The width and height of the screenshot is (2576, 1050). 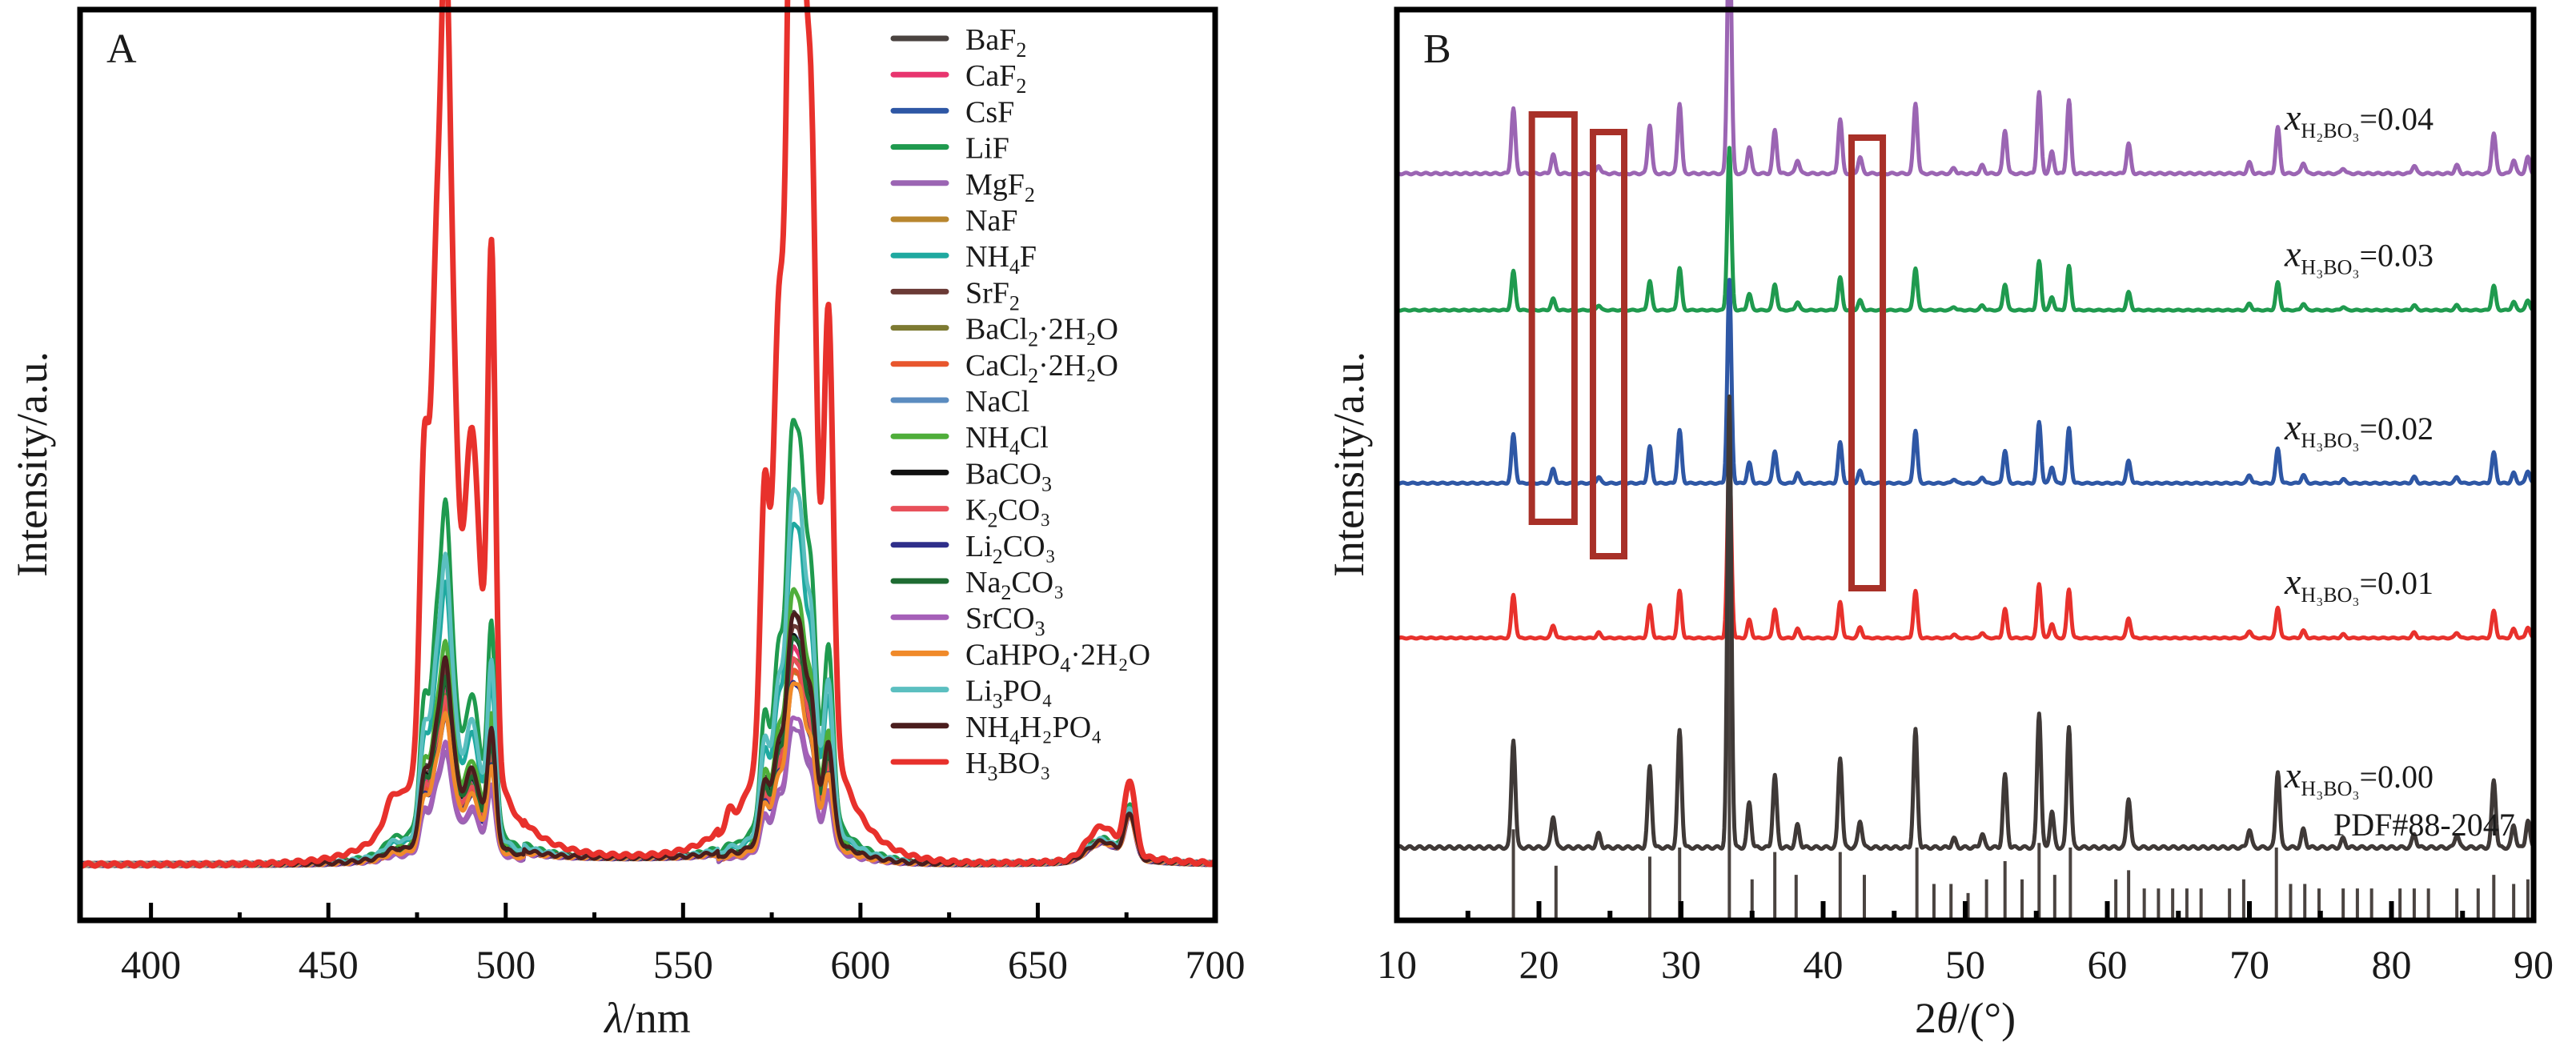 I want to click on panel-b-letter: B, so click(x=1437, y=49).